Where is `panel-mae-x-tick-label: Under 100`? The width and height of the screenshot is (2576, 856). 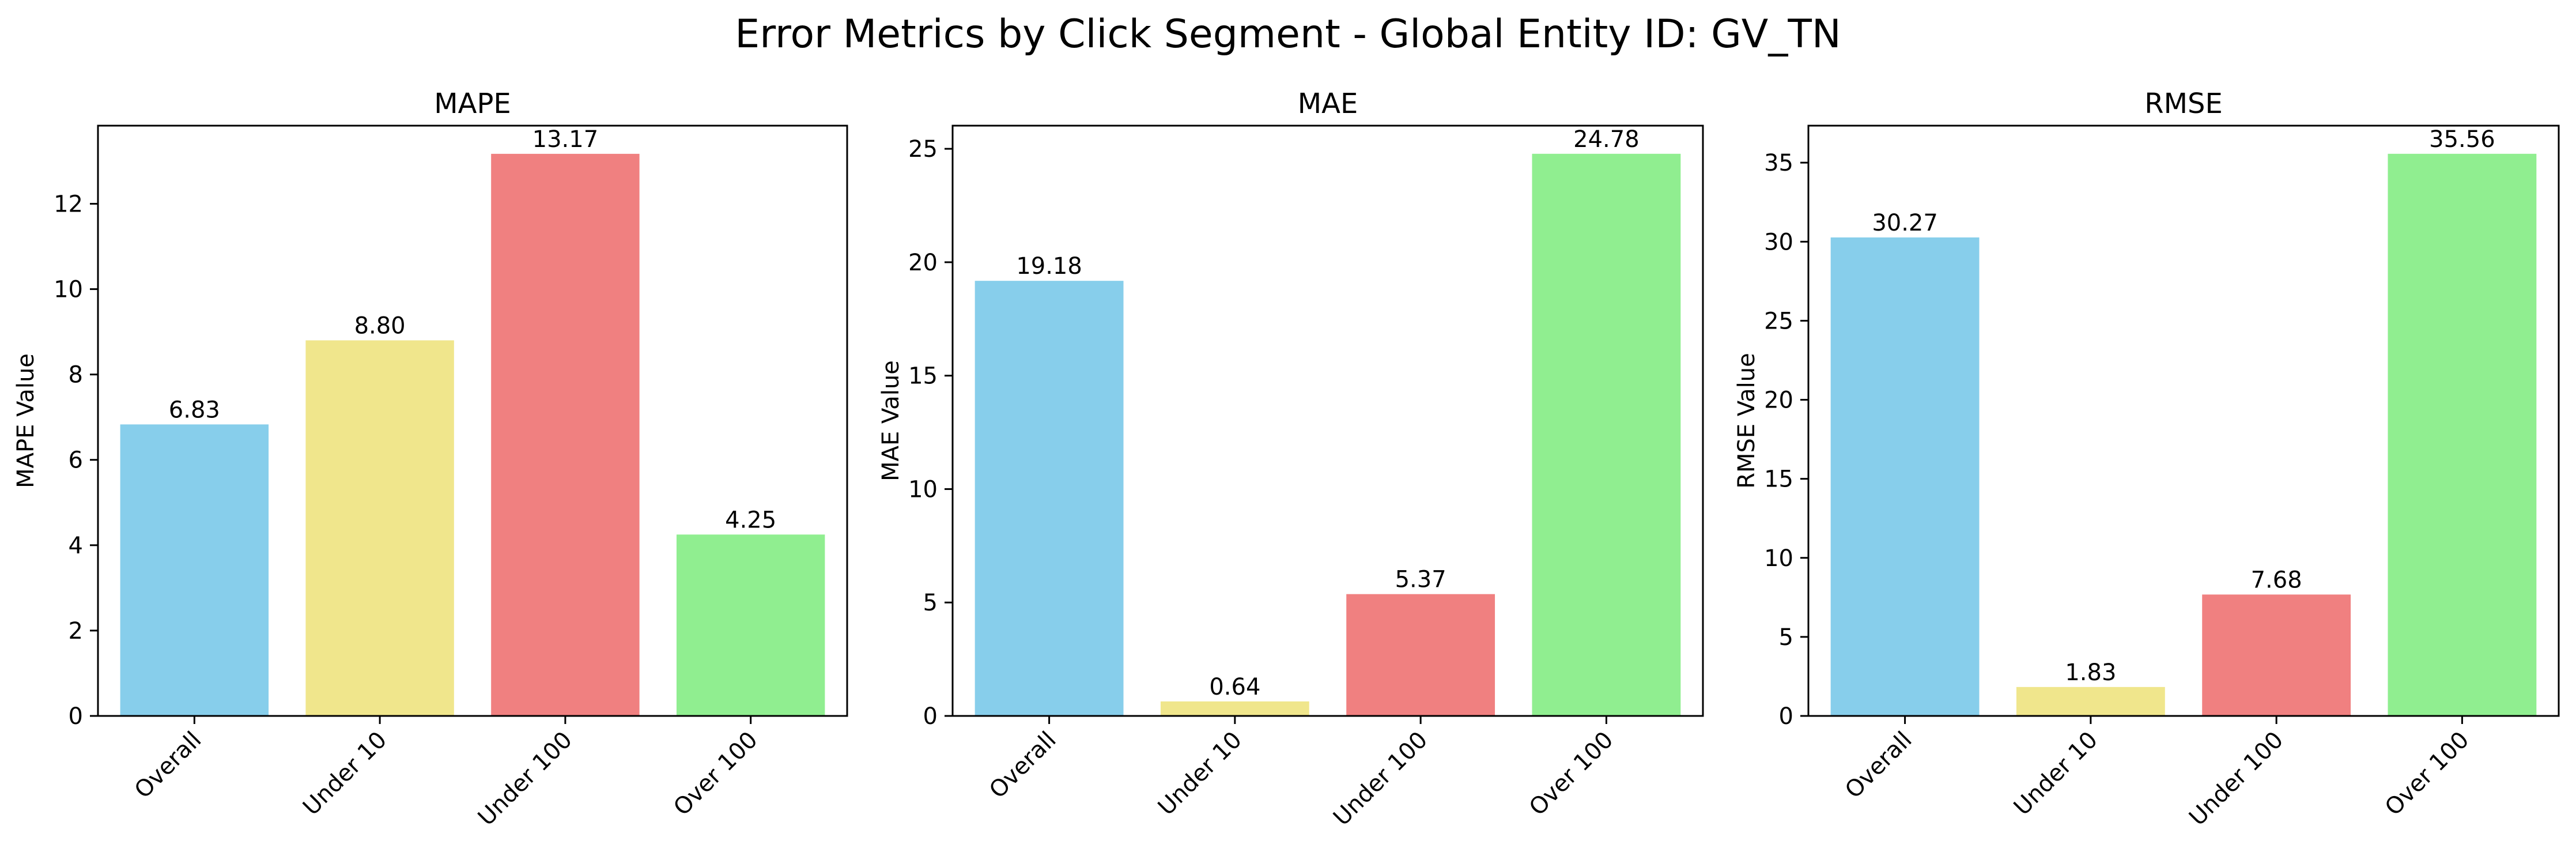
panel-mae-x-tick-label: Under 100 is located at coordinates (1380, 779).